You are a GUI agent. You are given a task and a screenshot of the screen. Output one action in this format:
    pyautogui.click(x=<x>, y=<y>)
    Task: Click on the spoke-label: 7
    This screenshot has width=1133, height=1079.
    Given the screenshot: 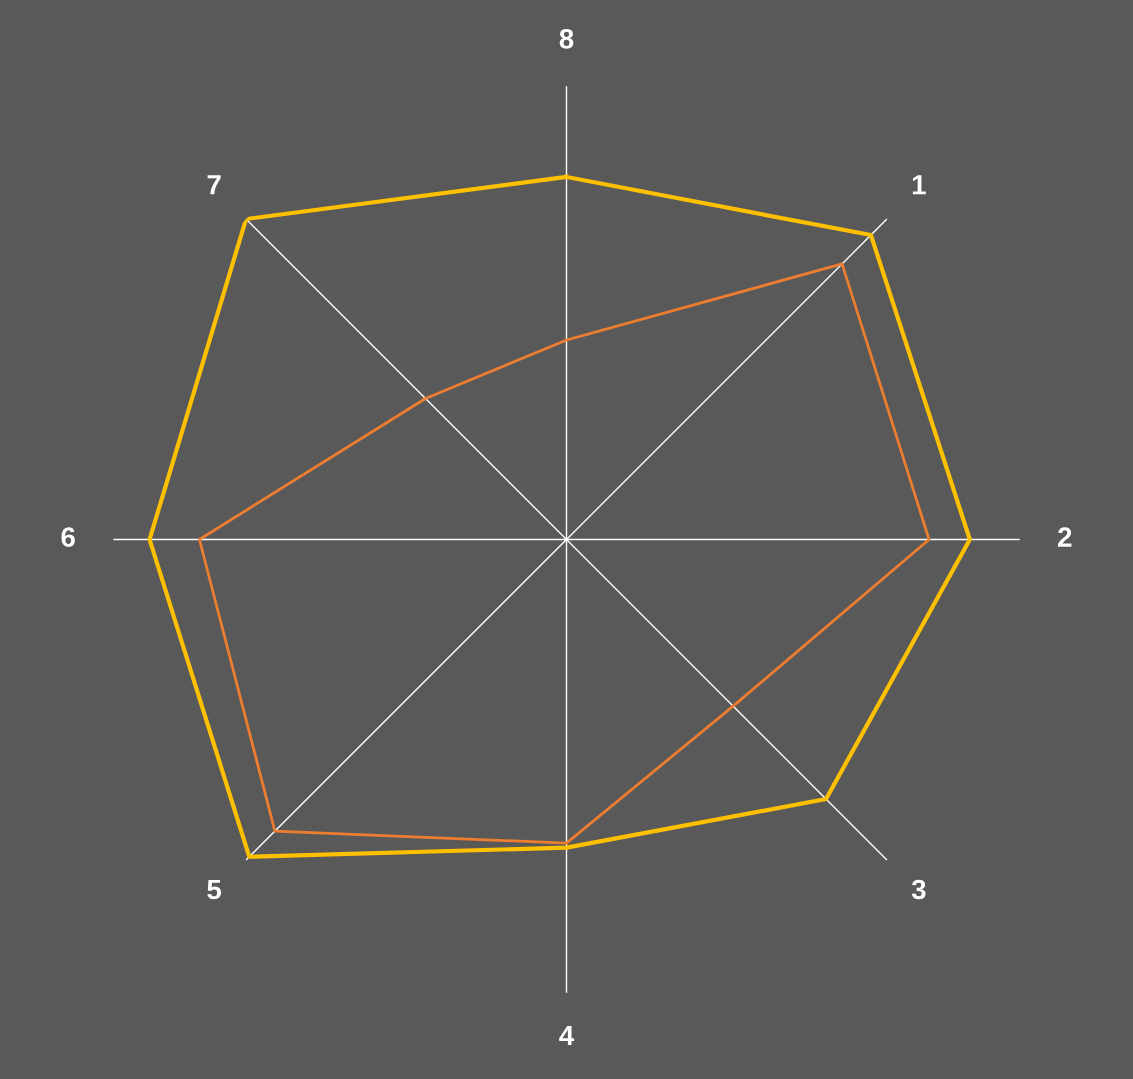 What is the action you would take?
    pyautogui.click(x=214, y=185)
    